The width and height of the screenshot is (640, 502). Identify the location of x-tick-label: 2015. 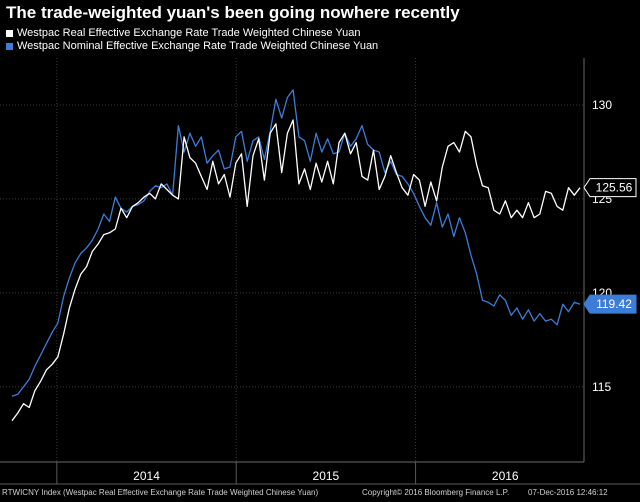
(326, 476).